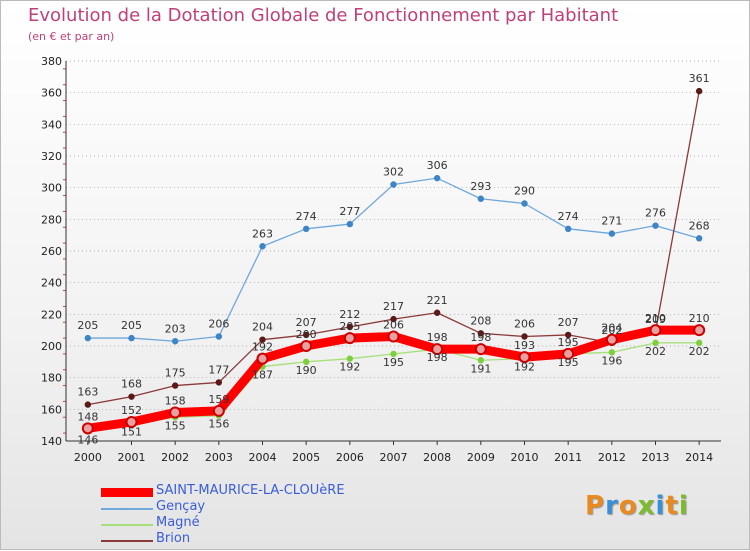  I want to click on x-tick-label: 2012, so click(612, 457).